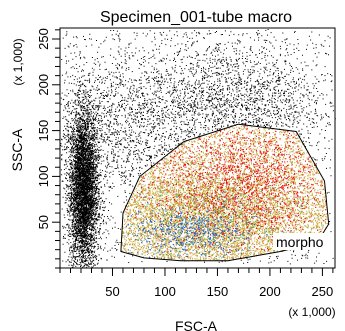 The height and width of the screenshot is (331, 345). Describe the element at coordinates (18, 61) in the screenshot. I see `y-axis-multiplier: (x 1,000)` at that location.